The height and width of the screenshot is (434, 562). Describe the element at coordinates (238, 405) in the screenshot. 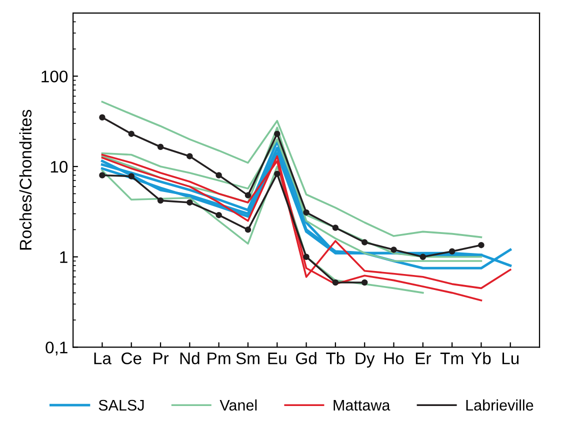

I see `legend-label: Vanel` at that location.